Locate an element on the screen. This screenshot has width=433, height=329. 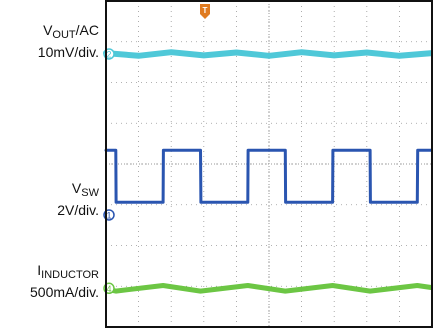
vsw-name: VSW is located at coordinates (78, 191).